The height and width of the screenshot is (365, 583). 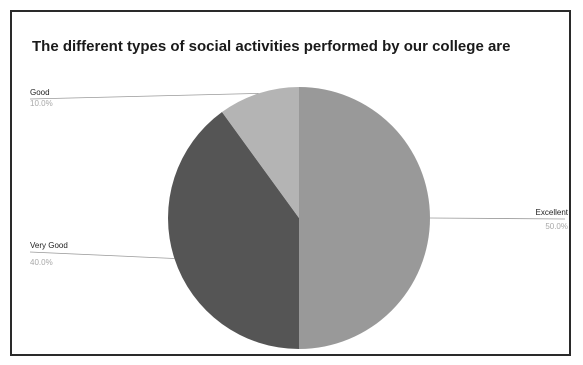 I want to click on leader-line-excellent, so click(x=497, y=218).